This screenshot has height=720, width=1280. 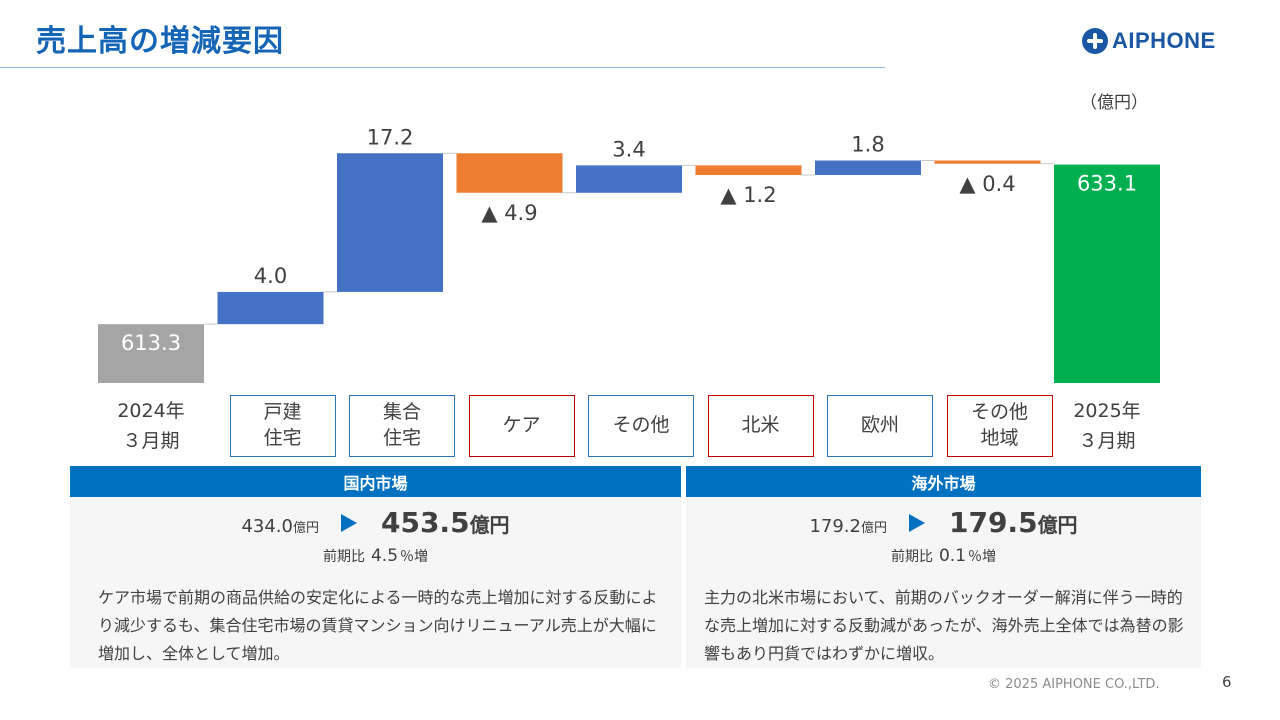 I want to click on domestic-yoy: 前期比 4.5 ％増, so click(x=375, y=556).